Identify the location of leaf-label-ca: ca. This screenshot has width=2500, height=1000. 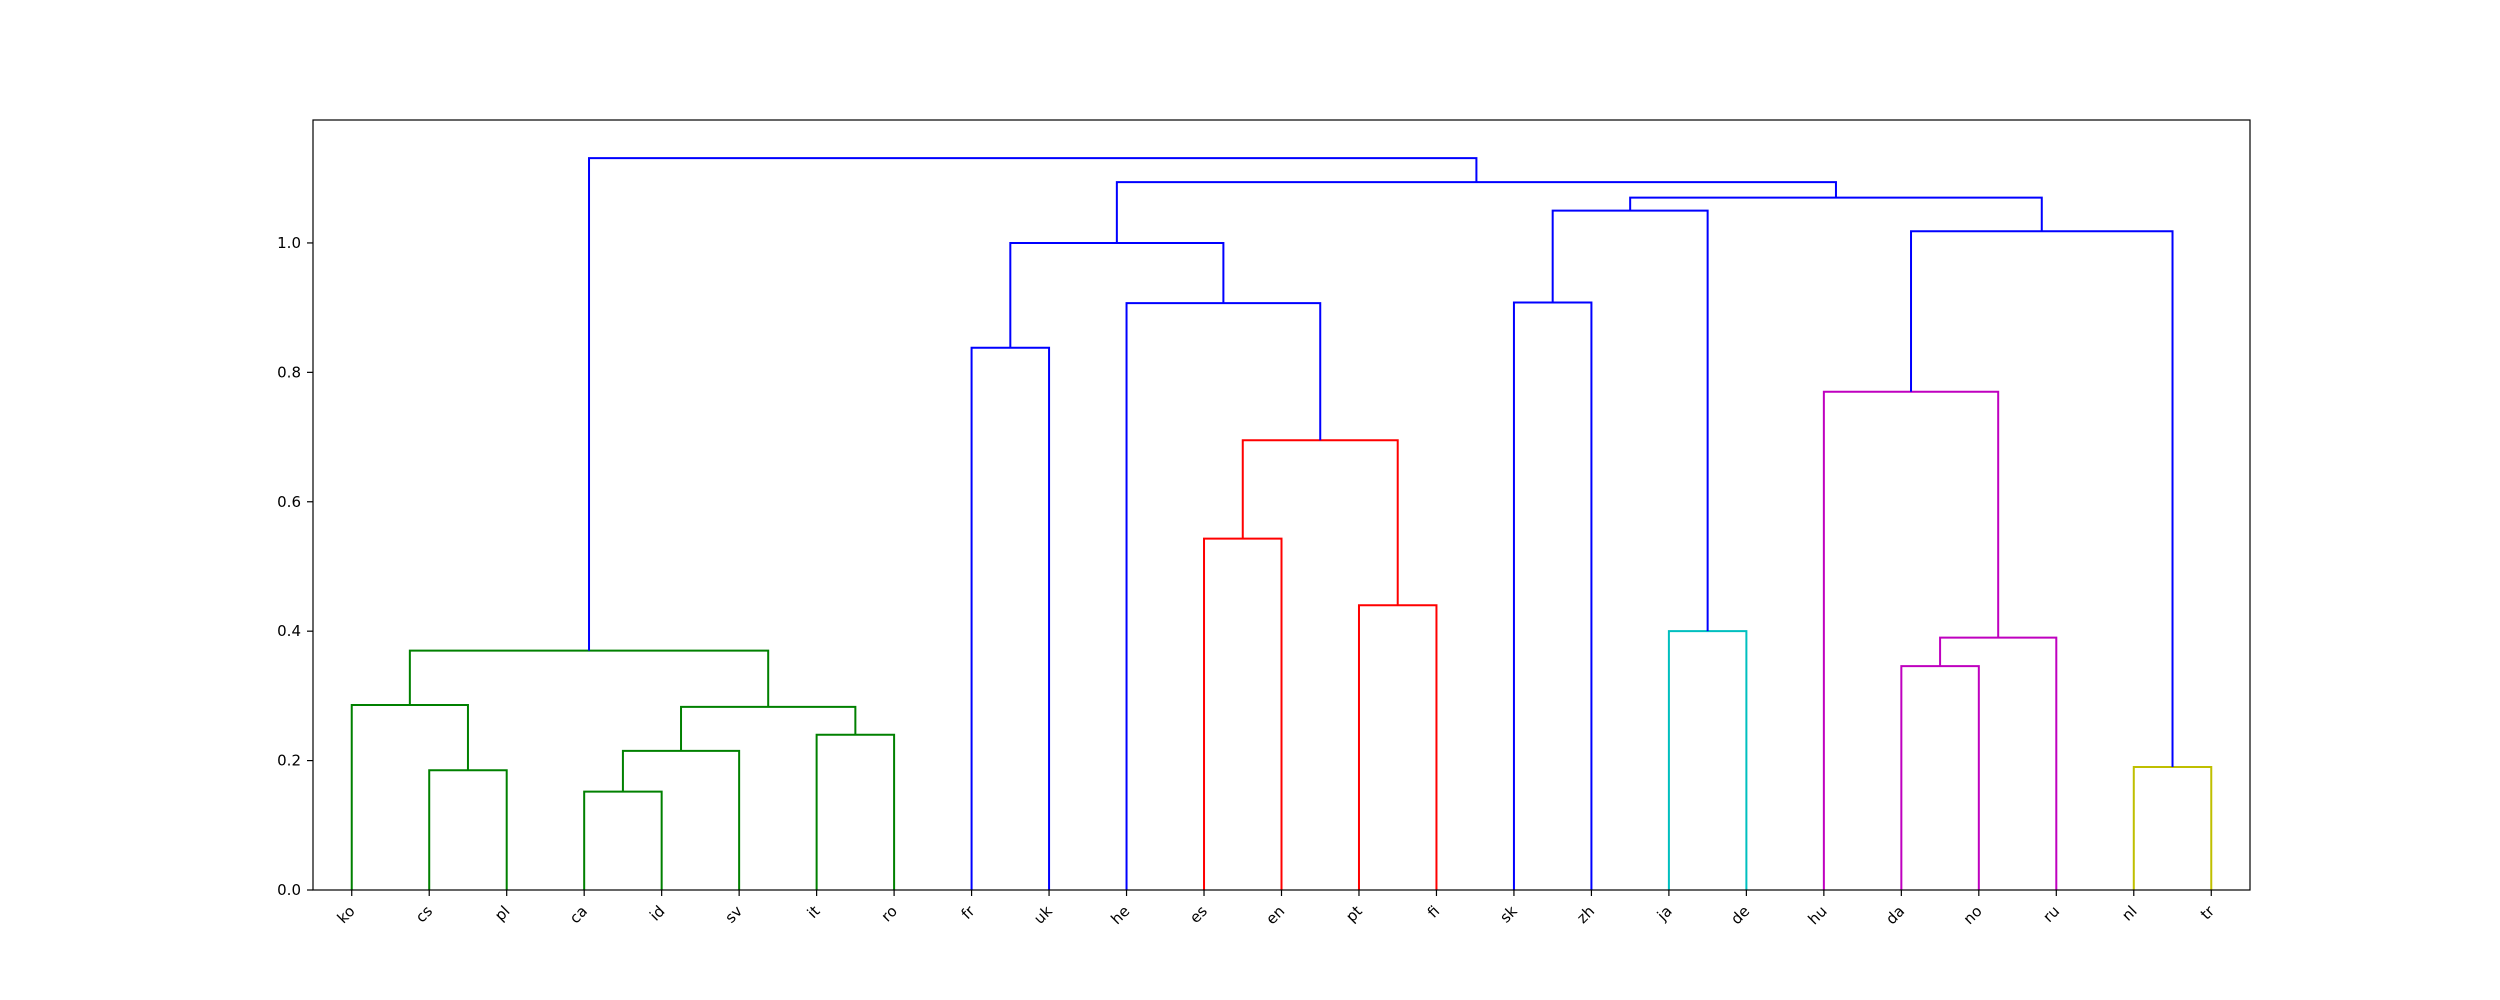
(578, 914).